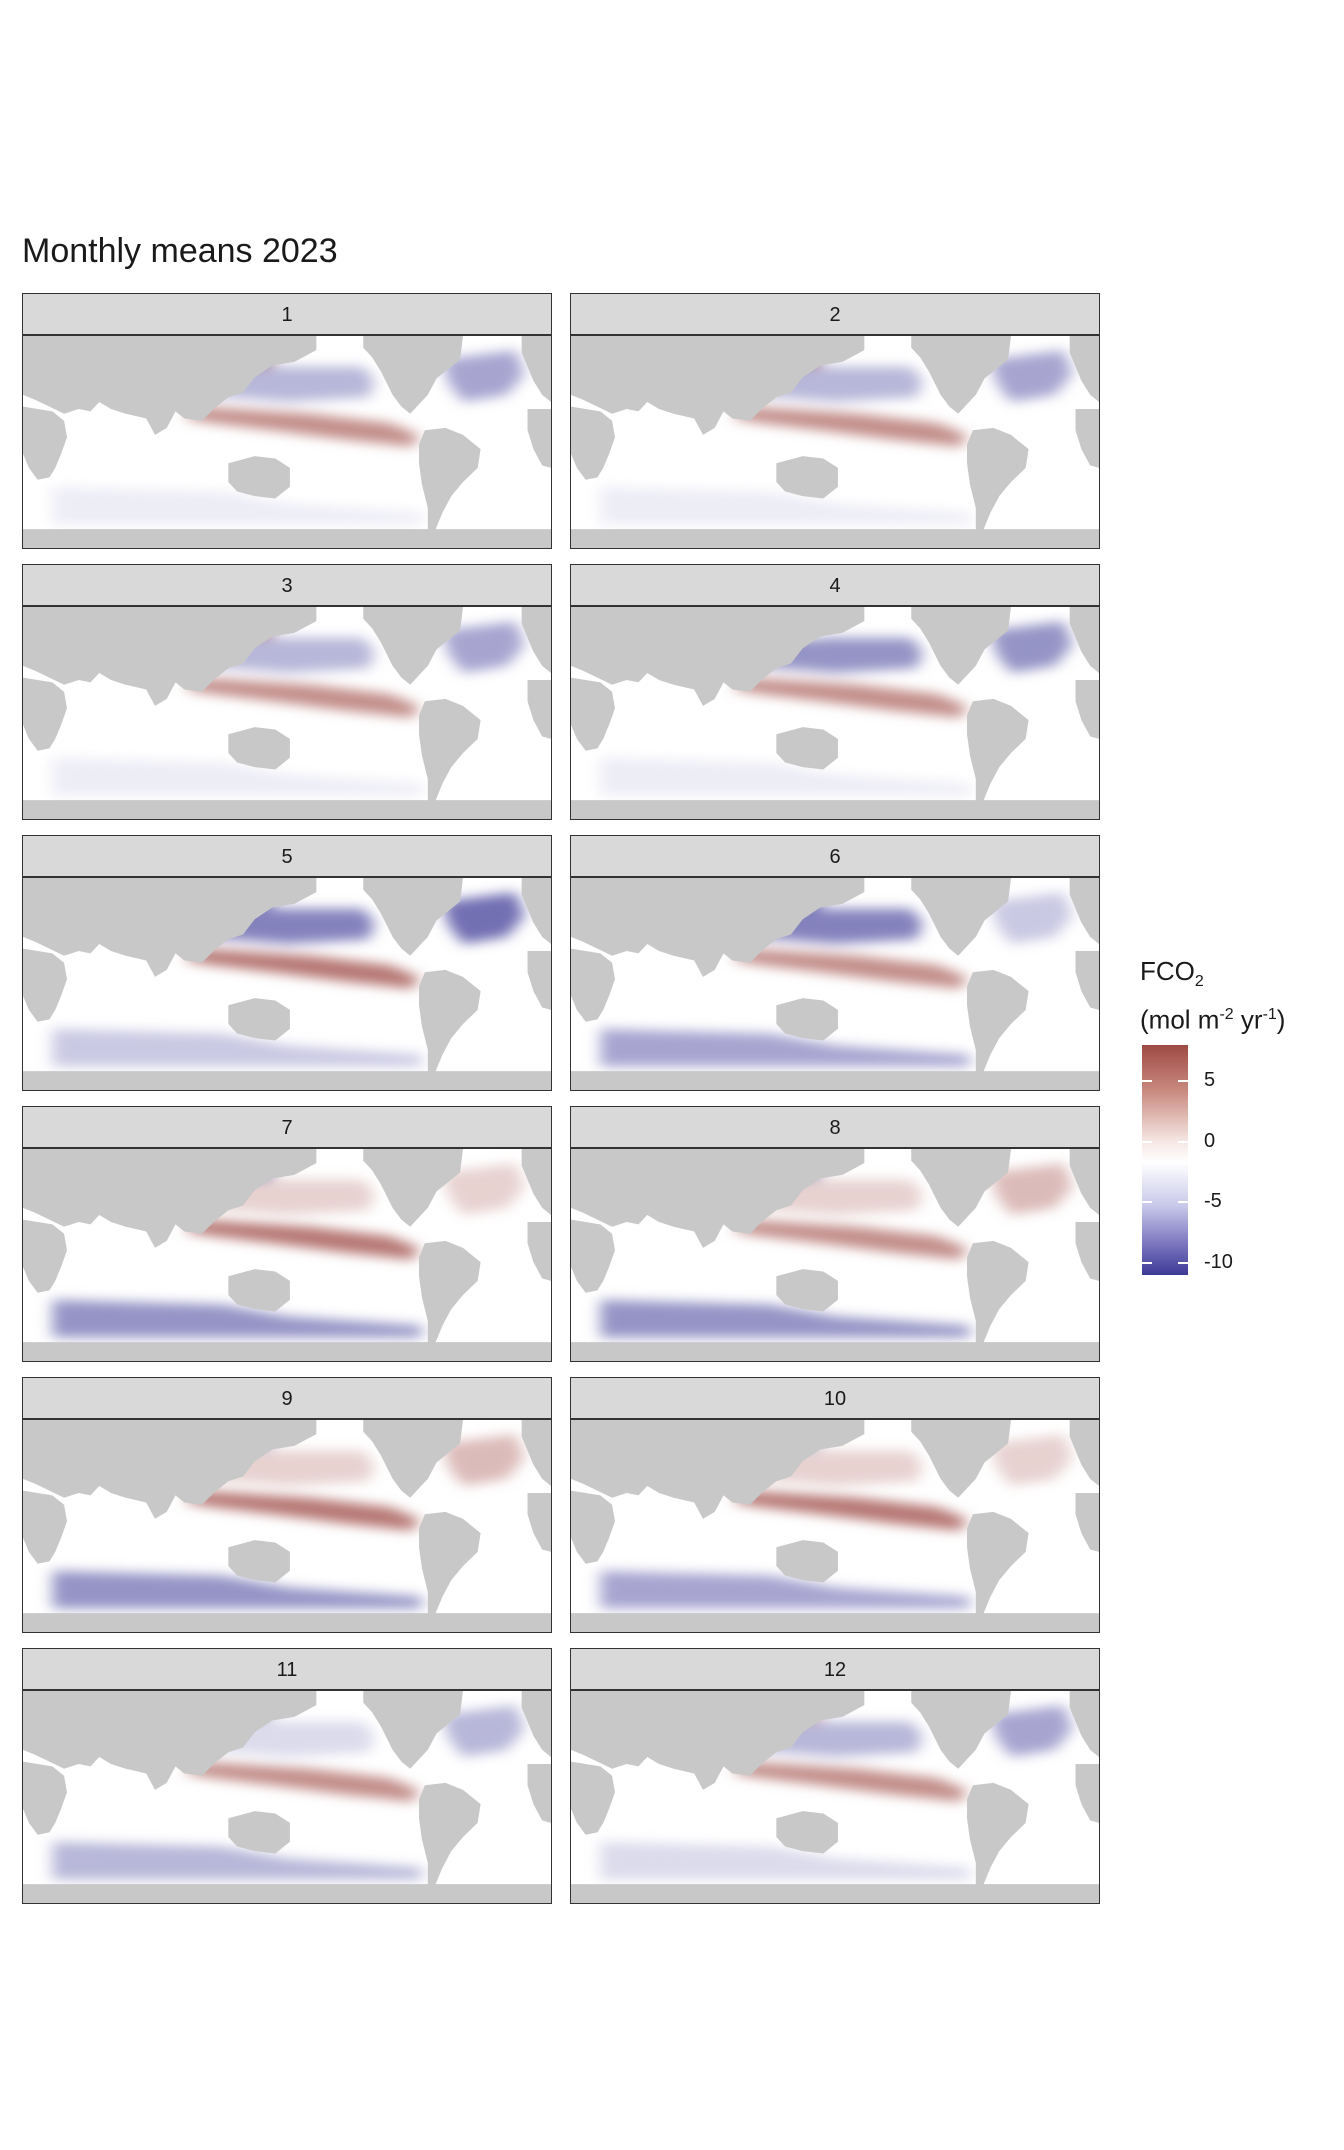 Image resolution: width=1344 pixels, height=2150 pixels. I want to click on facet-panel-month-1: 1, so click(287, 421).